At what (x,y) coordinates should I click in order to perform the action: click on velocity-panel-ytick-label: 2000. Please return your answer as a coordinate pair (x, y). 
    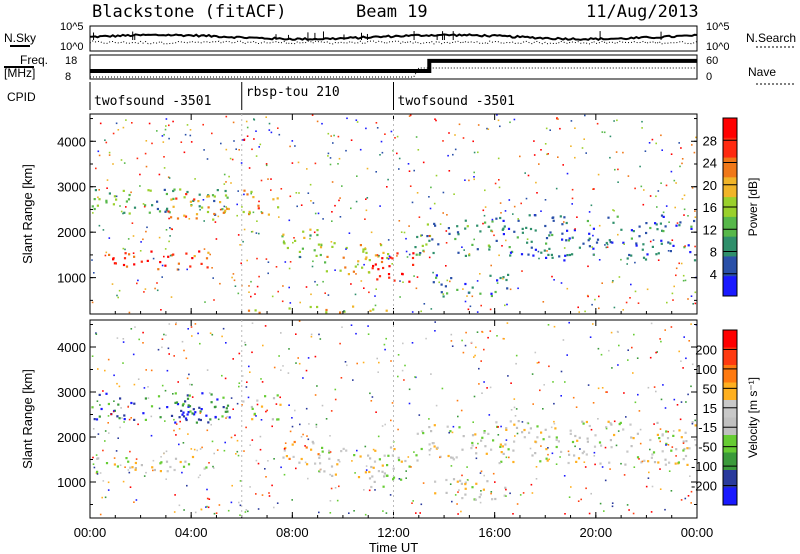
    Looking at the image, I should click on (71, 437).